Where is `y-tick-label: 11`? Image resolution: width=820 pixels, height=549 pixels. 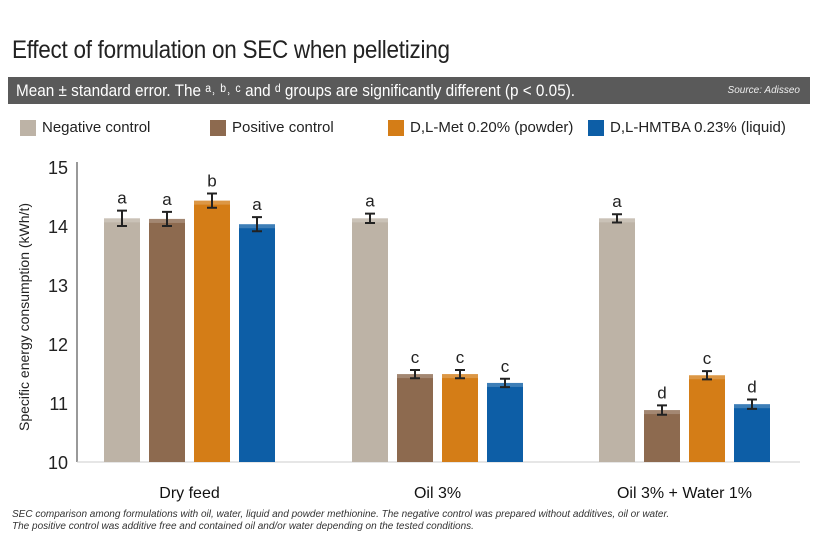
y-tick-label: 11 is located at coordinates (58, 404).